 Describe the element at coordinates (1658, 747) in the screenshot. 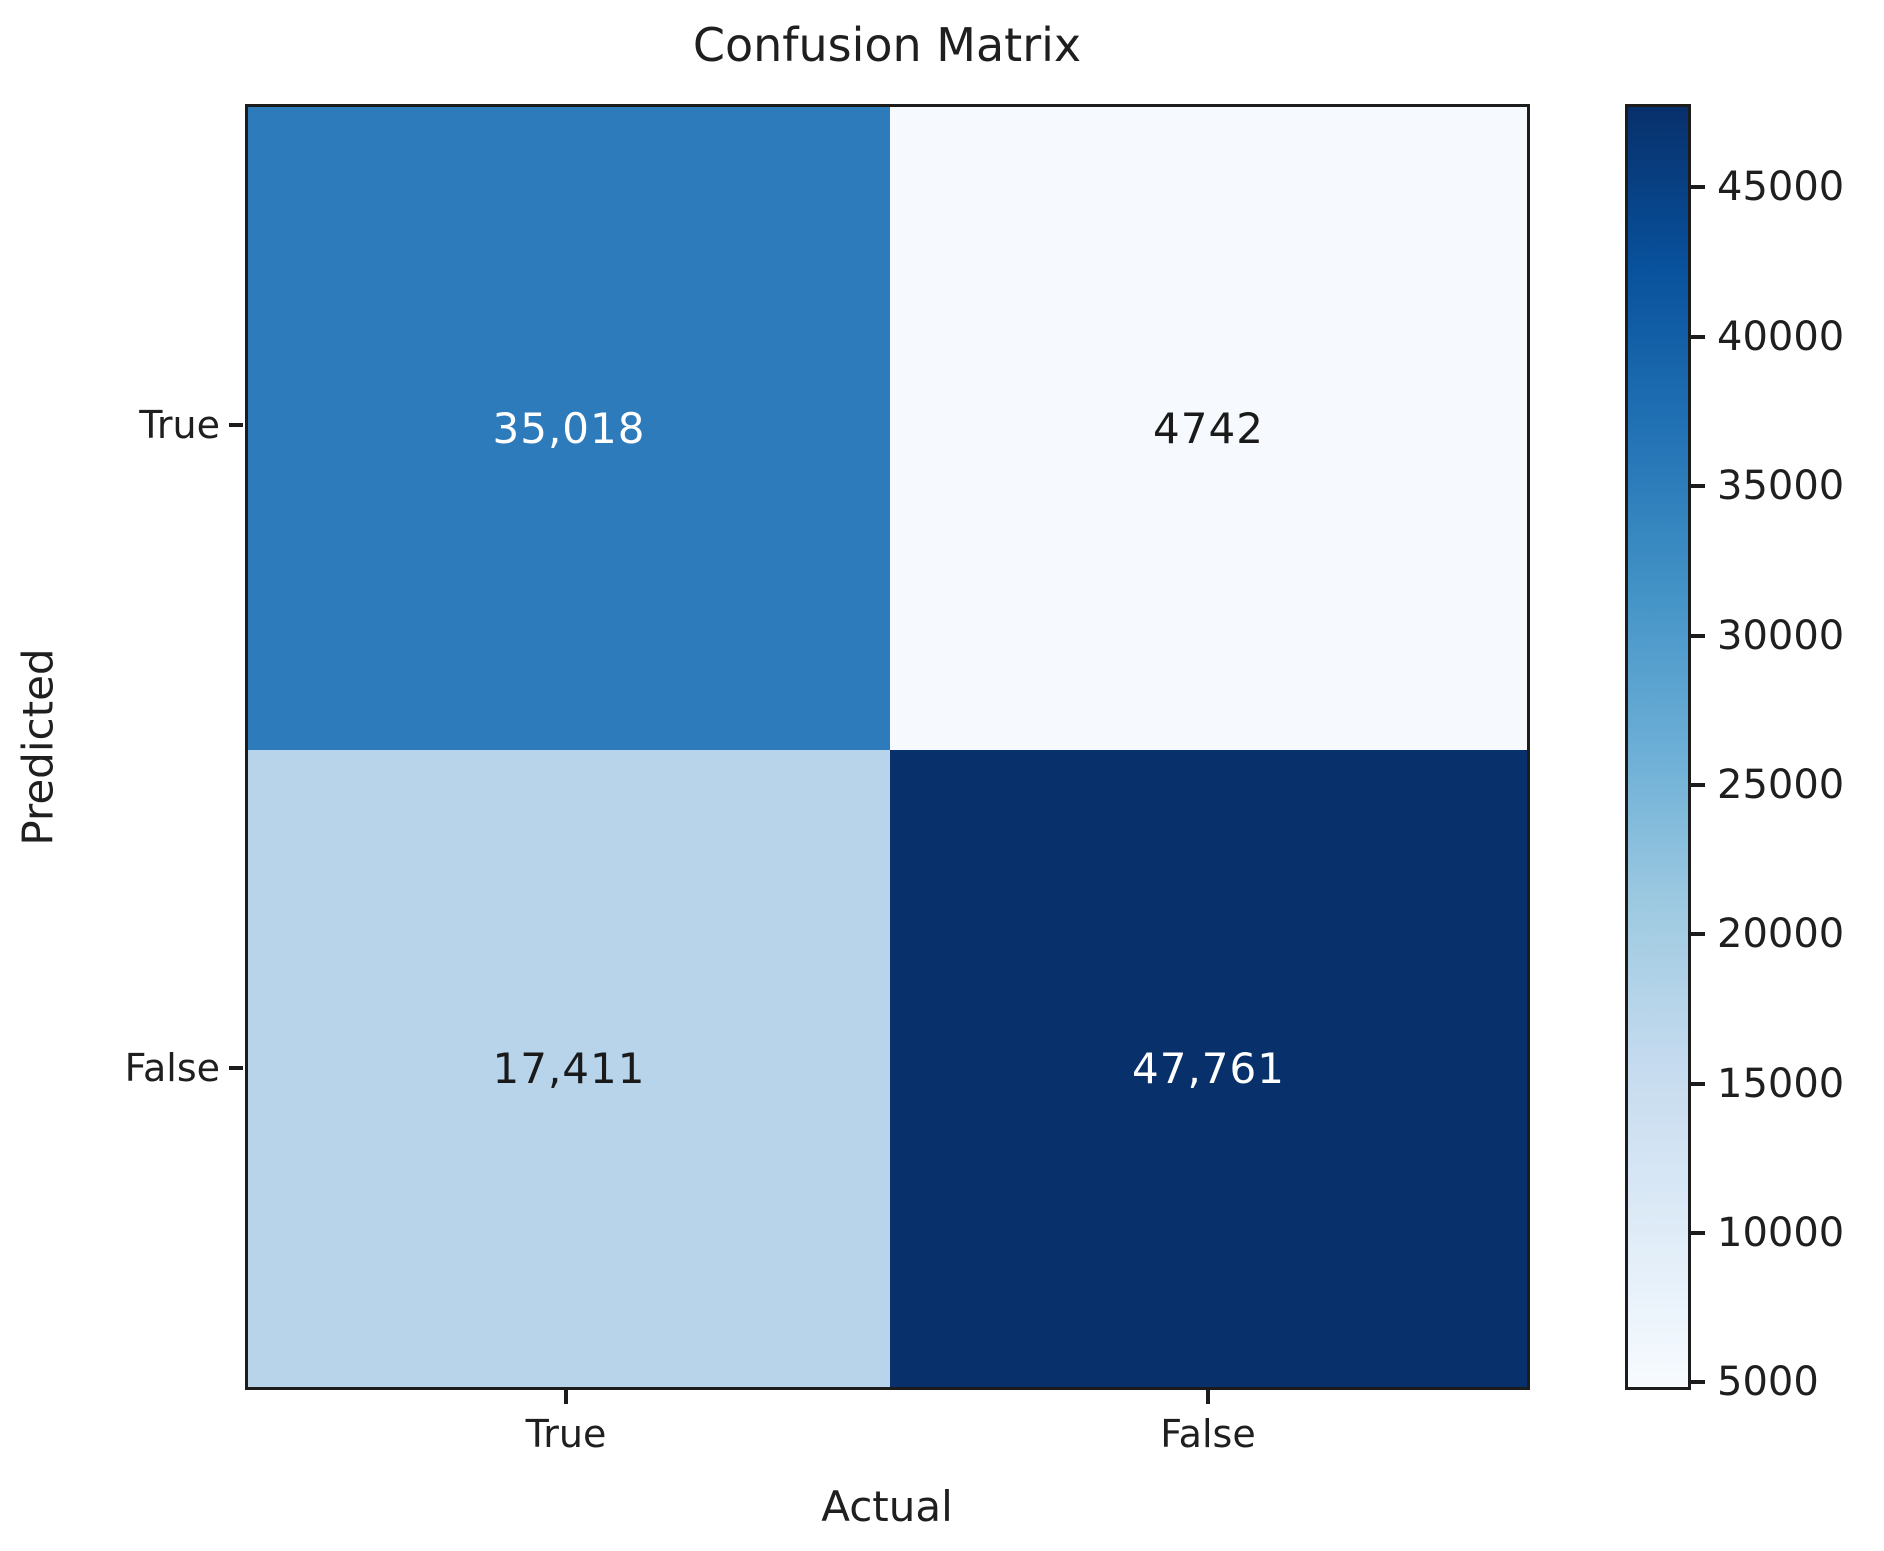

I see `colorbar` at that location.